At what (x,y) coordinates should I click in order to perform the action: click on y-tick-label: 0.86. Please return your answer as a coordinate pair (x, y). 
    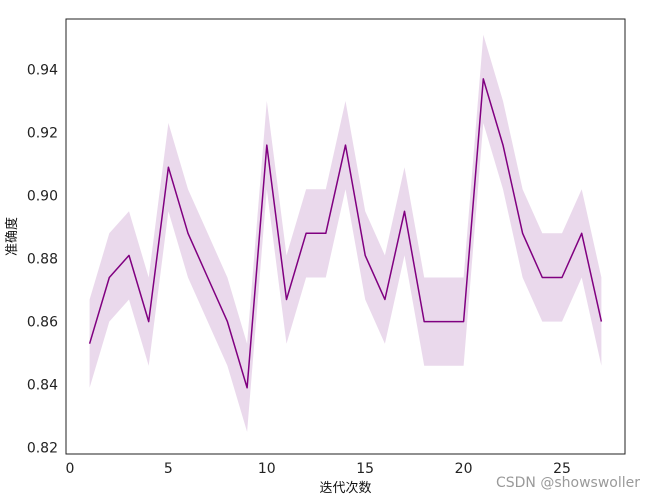
    Looking at the image, I should click on (42, 323).